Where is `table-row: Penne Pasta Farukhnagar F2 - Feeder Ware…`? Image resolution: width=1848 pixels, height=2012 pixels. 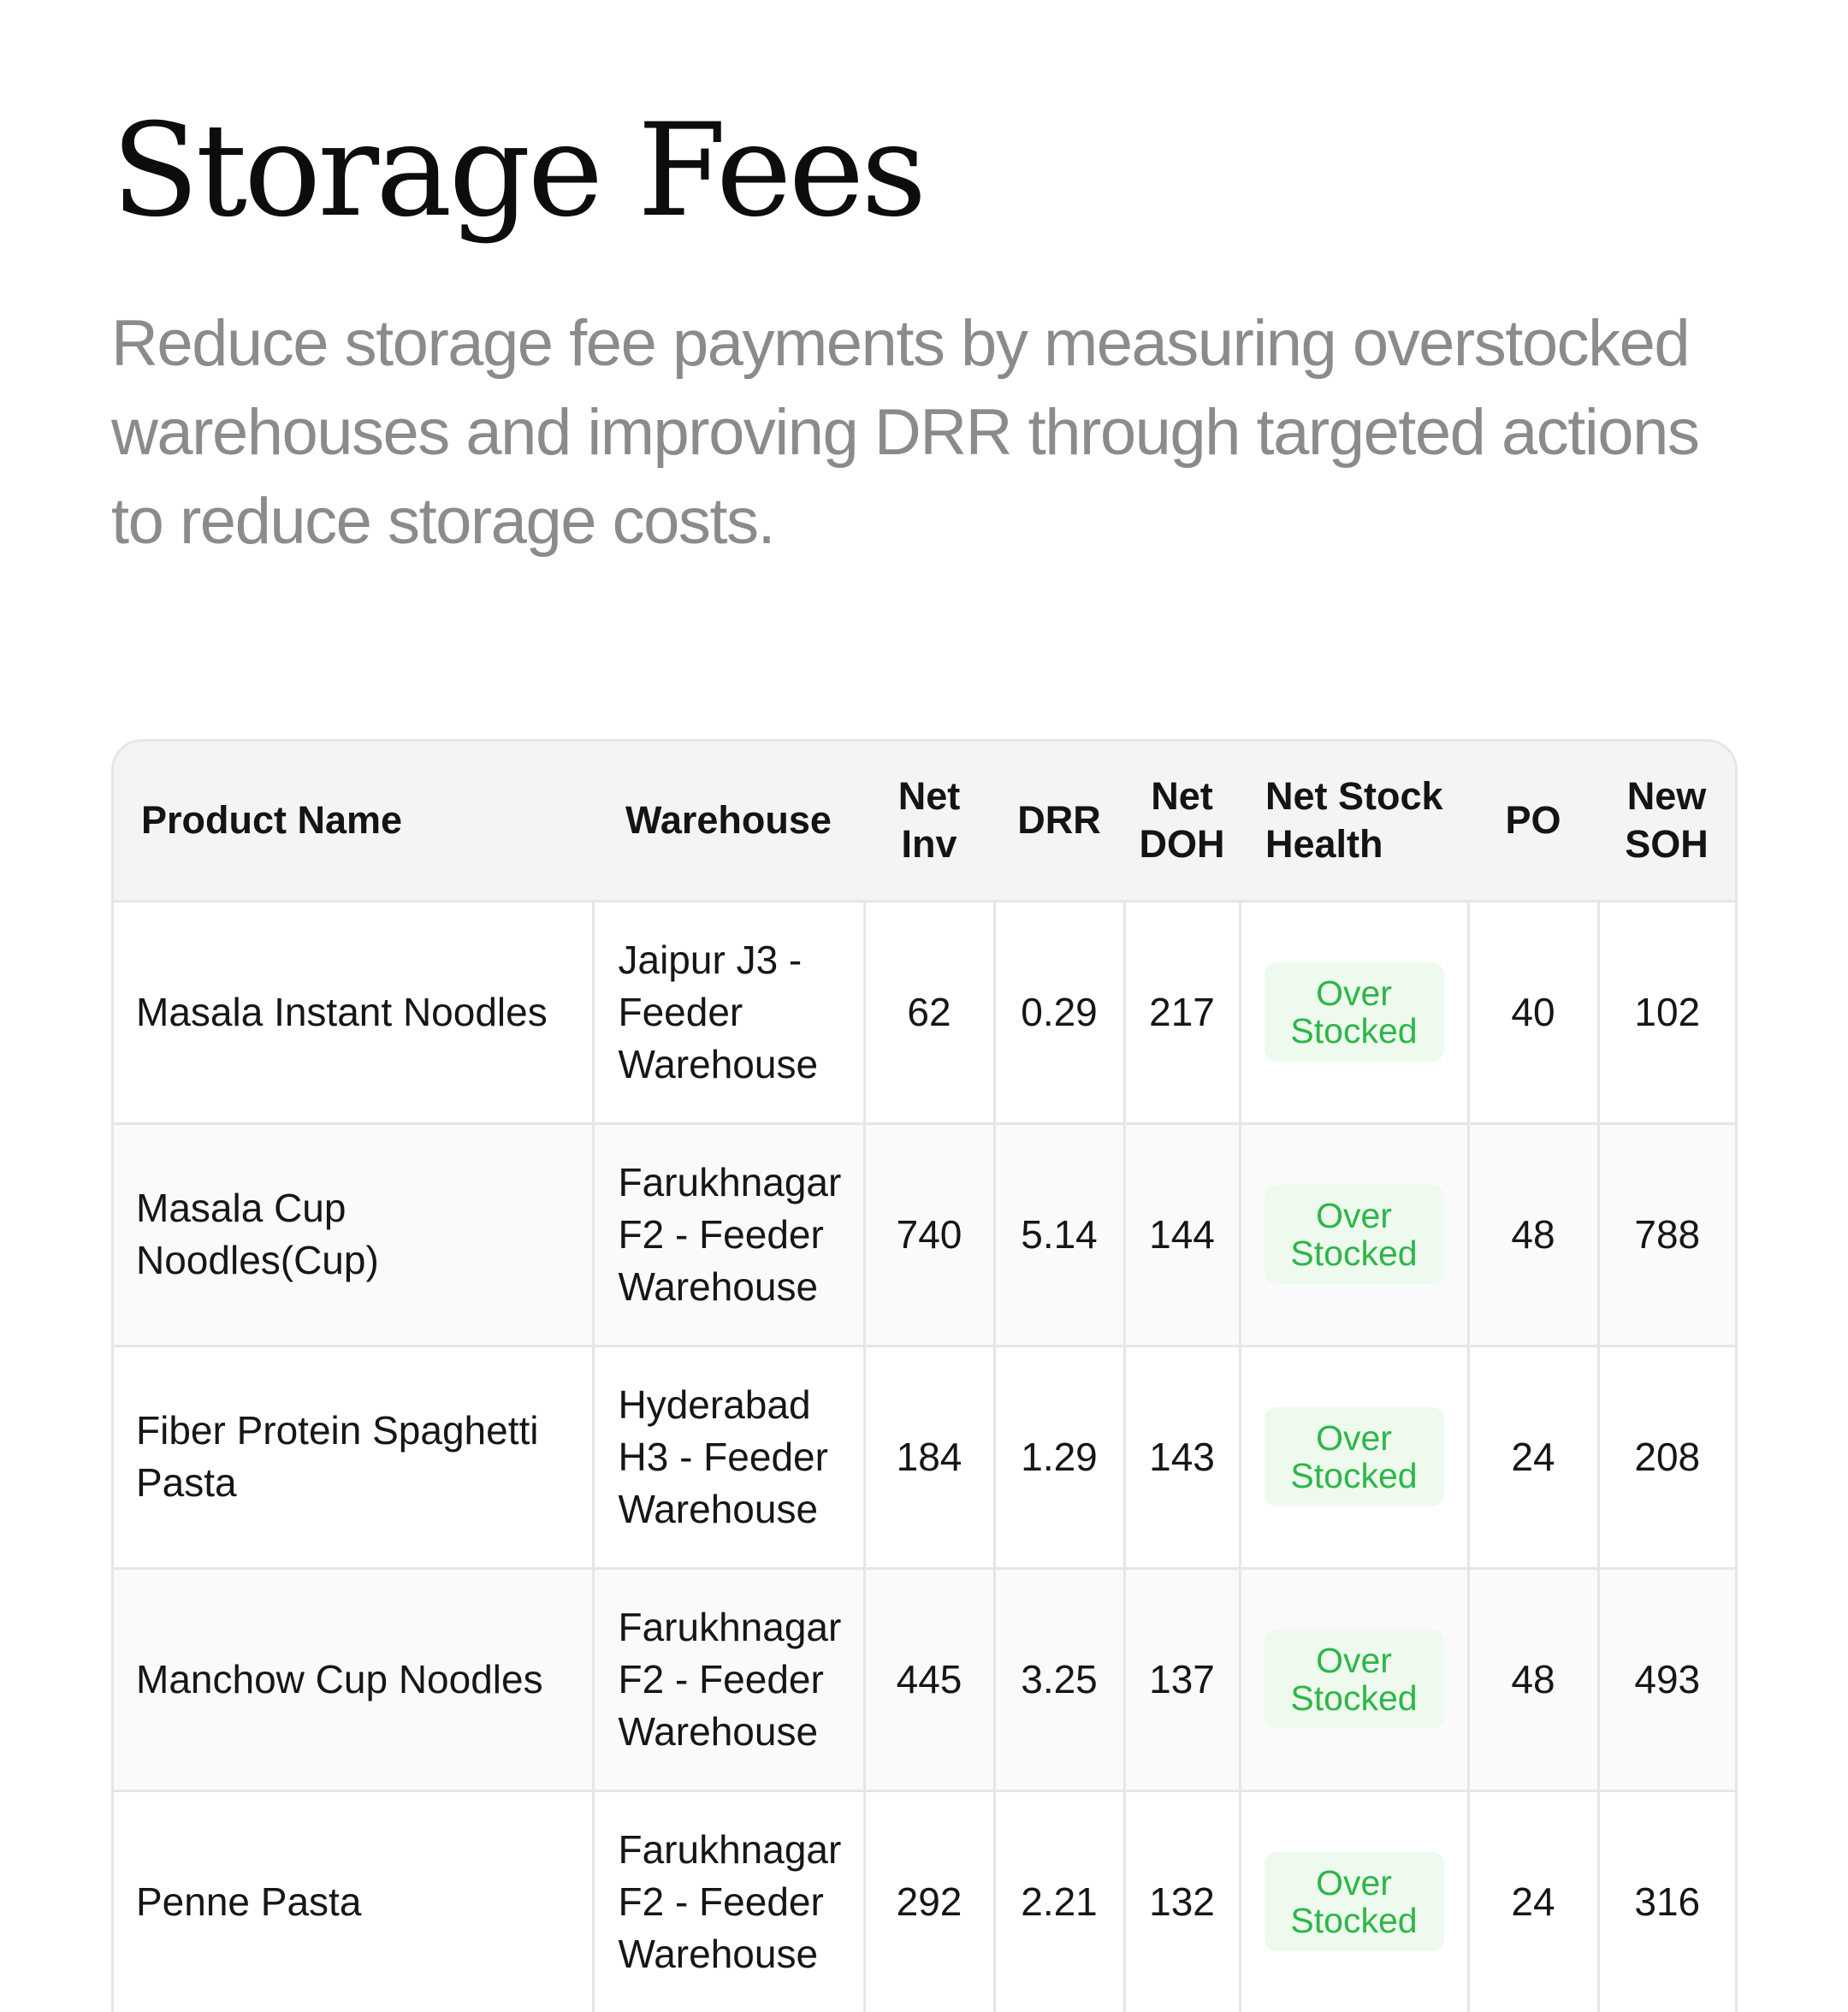 table-row: Penne Pasta Farukhnagar F2 - Feeder Ware… is located at coordinates (924, 1901).